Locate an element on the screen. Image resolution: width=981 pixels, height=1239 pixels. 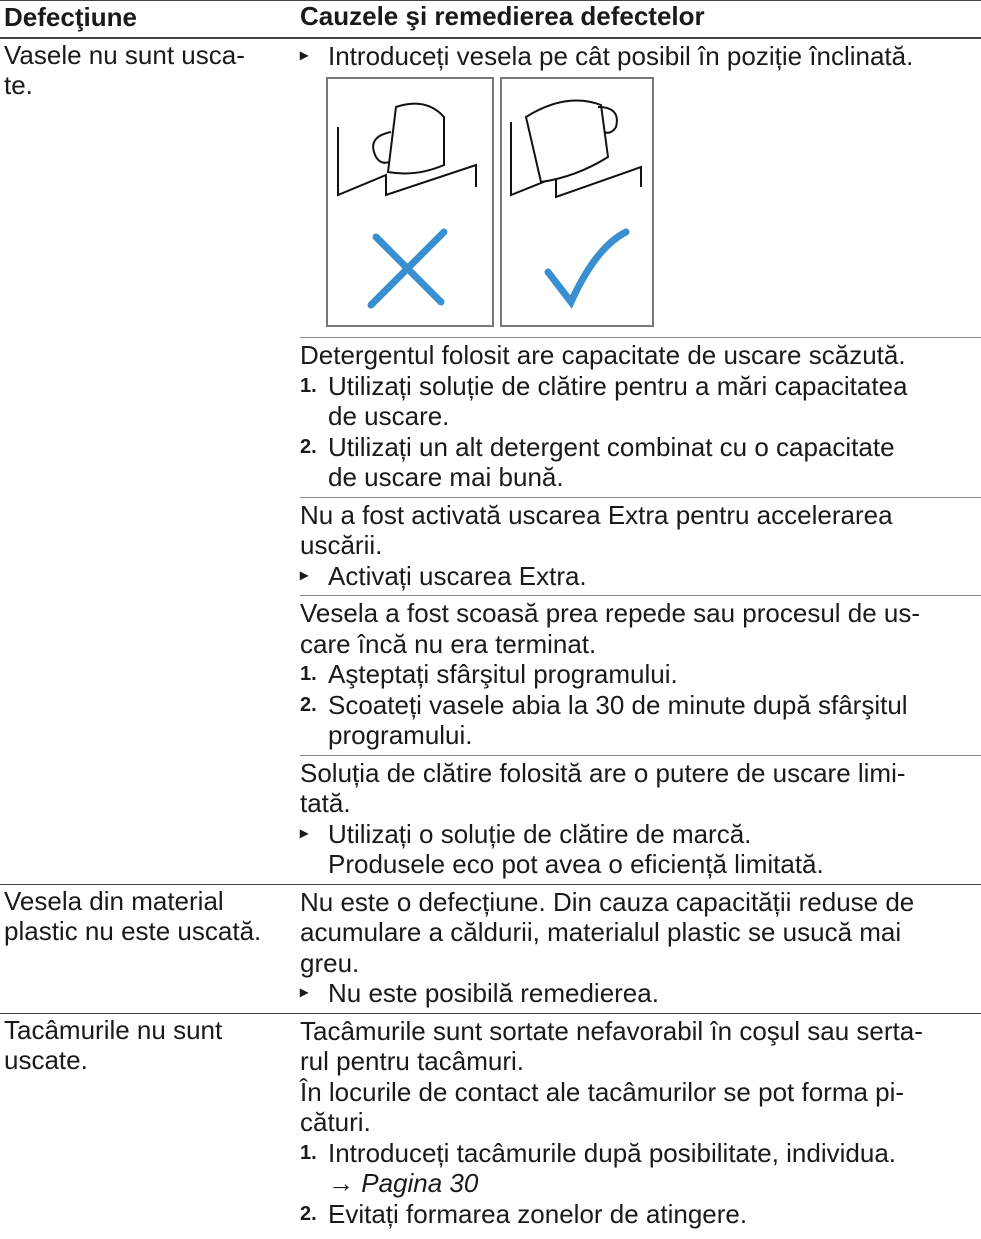
fault-text: uscate. is located at coordinates (46, 1060).